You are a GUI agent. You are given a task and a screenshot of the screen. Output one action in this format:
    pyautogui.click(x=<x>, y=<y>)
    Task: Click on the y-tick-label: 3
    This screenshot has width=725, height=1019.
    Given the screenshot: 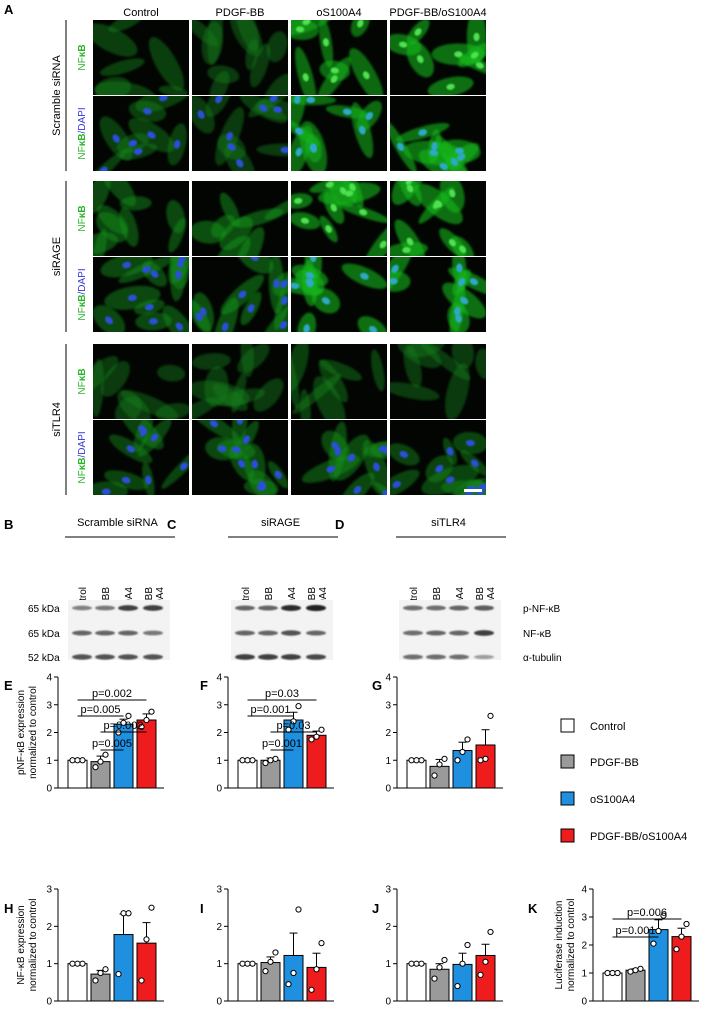 What is the action you would take?
    pyautogui.click(x=388, y=890)
    